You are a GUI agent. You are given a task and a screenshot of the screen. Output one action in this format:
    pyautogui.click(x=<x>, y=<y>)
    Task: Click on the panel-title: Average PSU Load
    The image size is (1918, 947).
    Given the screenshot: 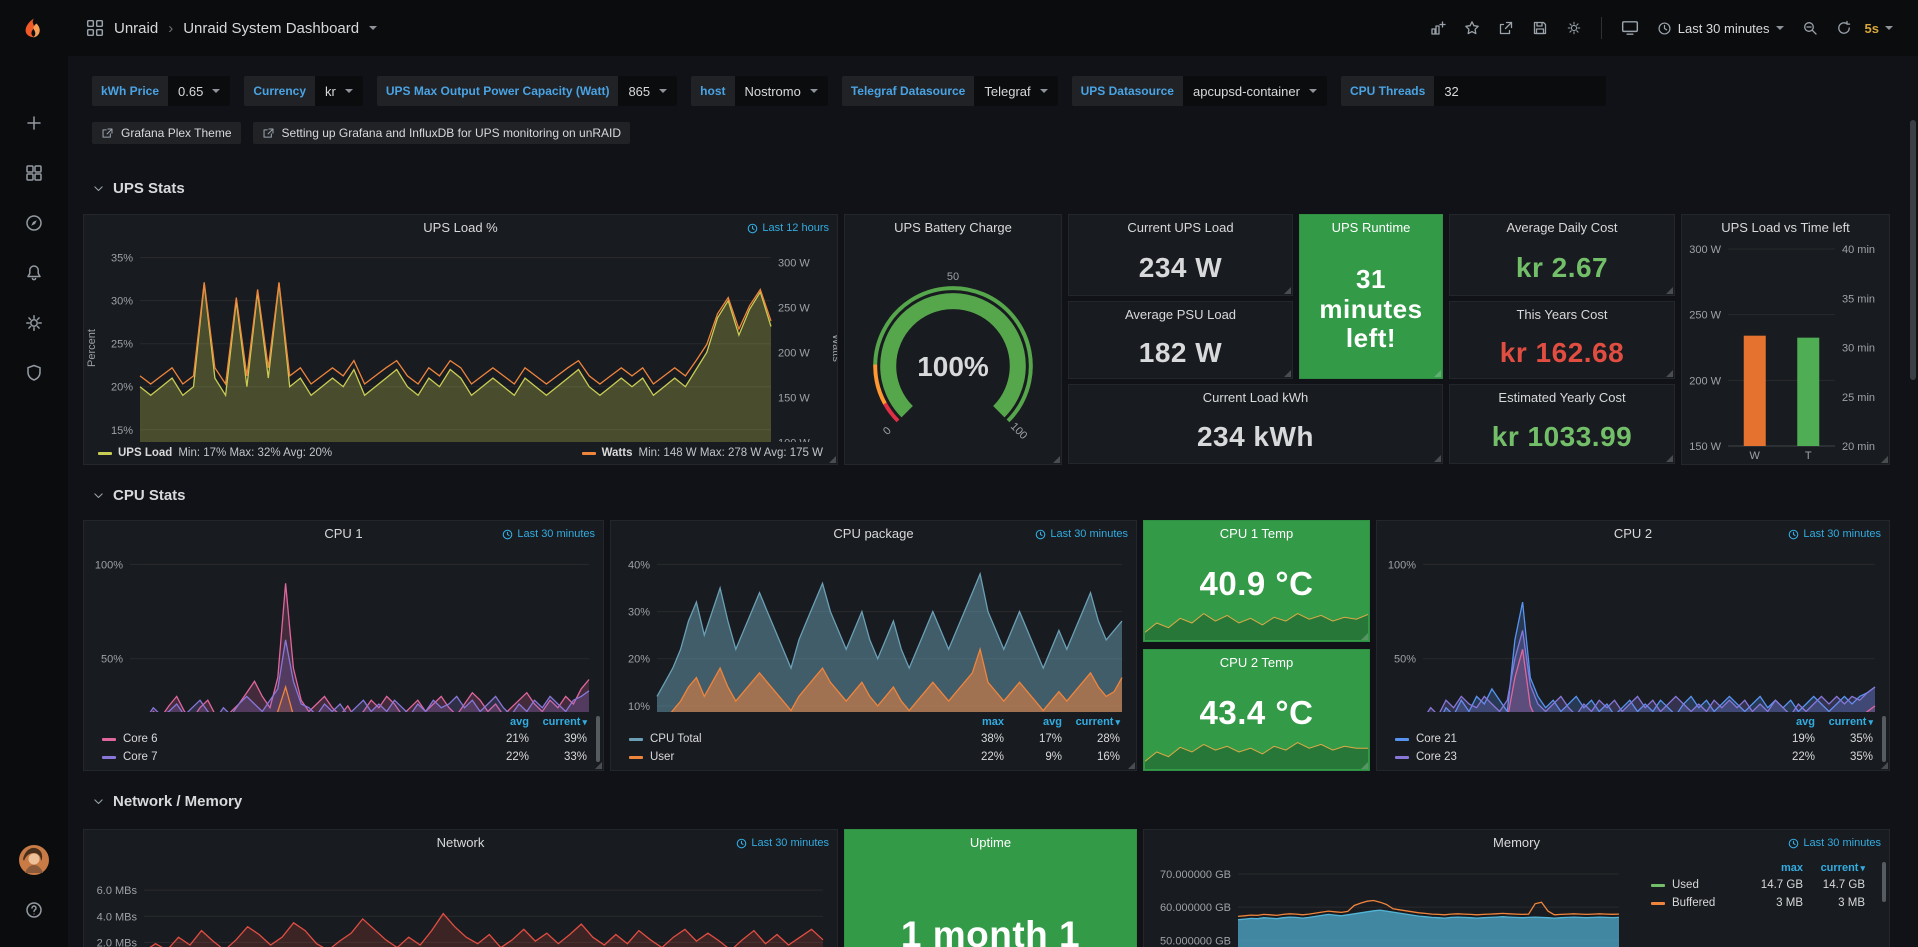 What is the action you would take?
    pyautogui.click(x=1180, y=314)
    